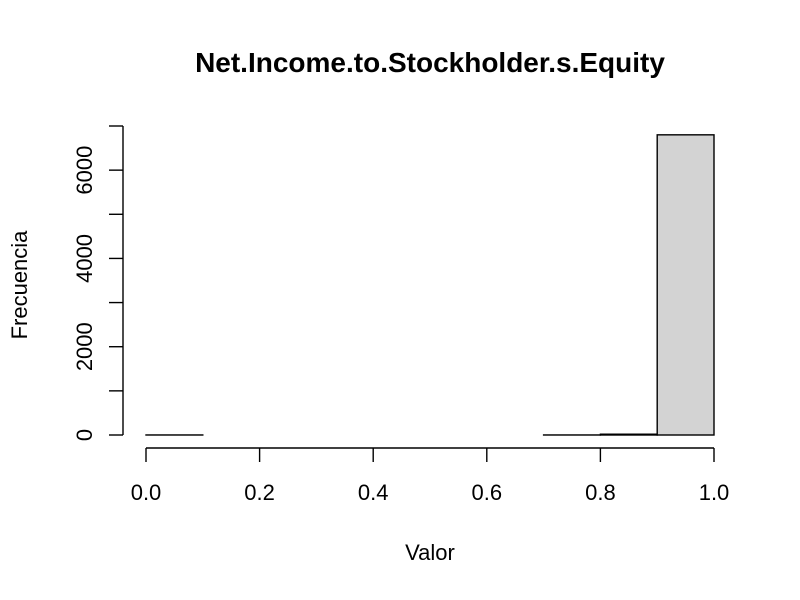 This screenshot has width=800, height=600. I want to click on x-tick-label: 0.0, so click(146, 492).